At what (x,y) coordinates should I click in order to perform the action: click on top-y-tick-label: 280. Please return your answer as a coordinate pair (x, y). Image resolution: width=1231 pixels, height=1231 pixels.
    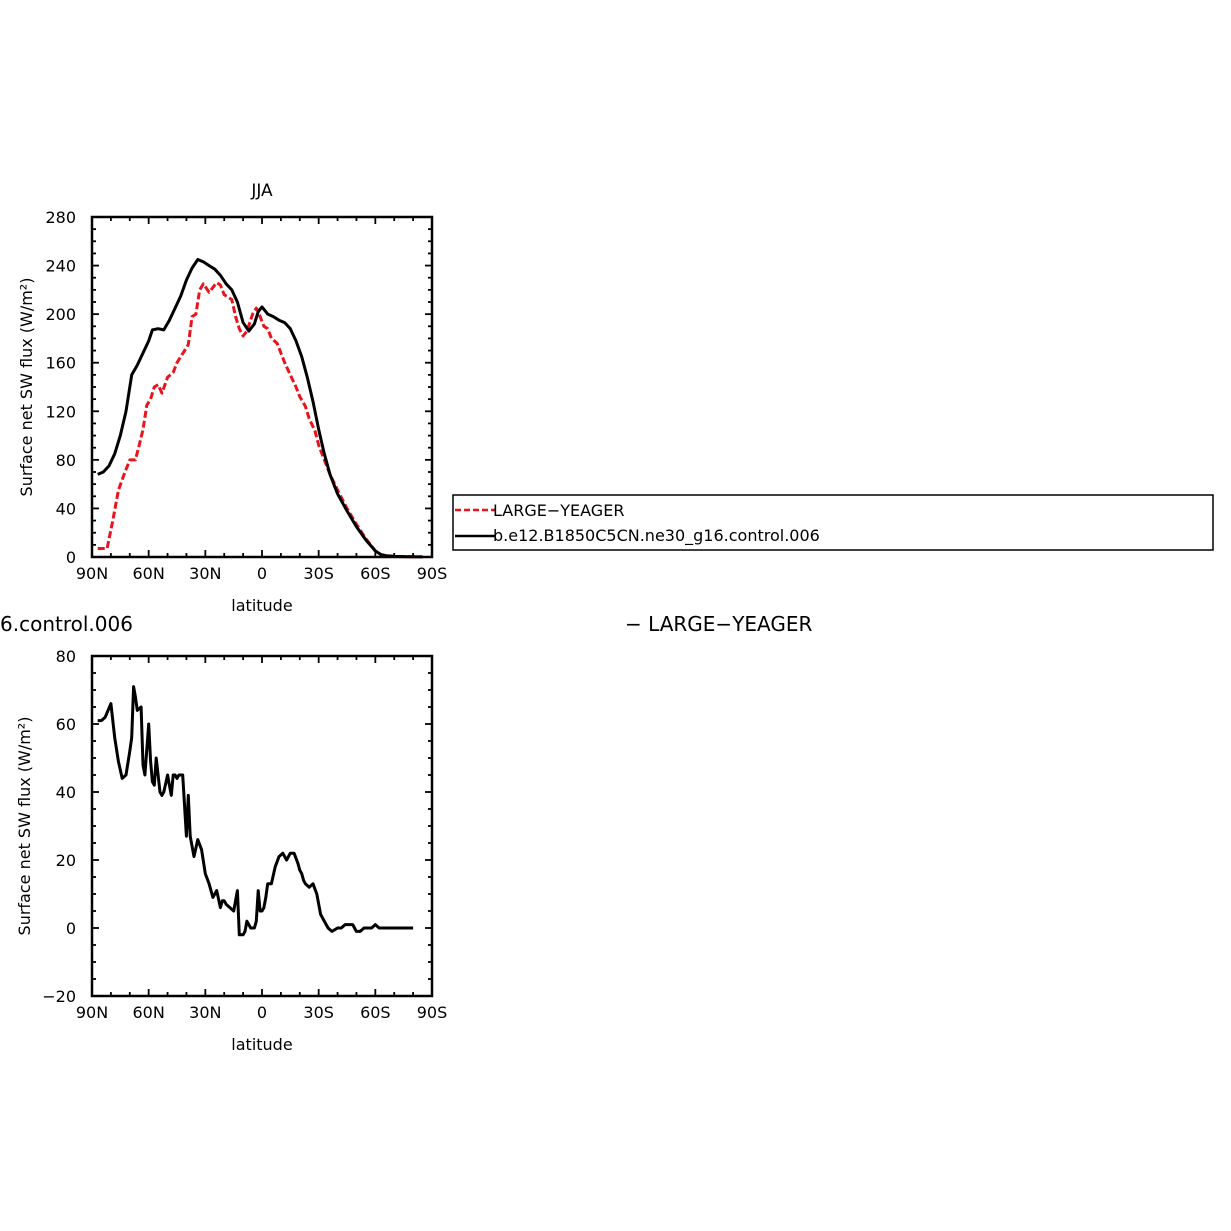
    Looking at the image, I should click on (60, 217).